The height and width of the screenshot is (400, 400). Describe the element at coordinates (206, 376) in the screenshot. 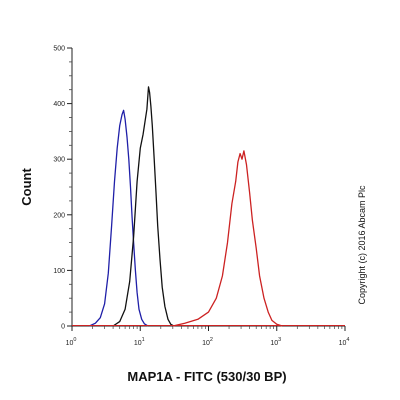

I see `x-axis-title: MAP1A - FITC (530/30 BP)` at that location.